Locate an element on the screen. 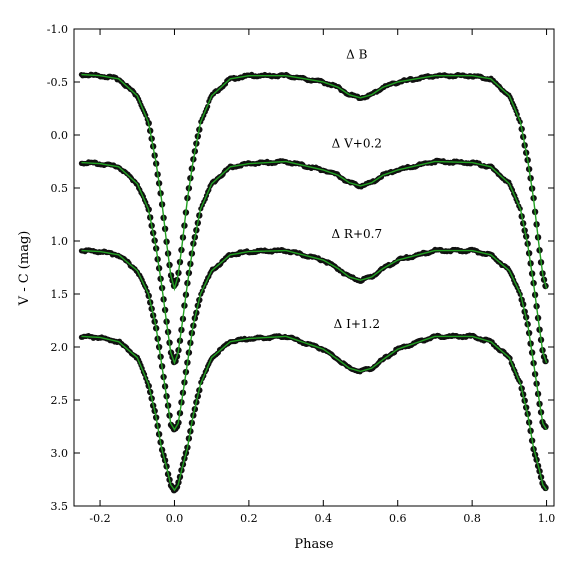 The width and height of the screenshot is (586, 561). x-tick-label: 0.8 is located at coordinates (472, 518).